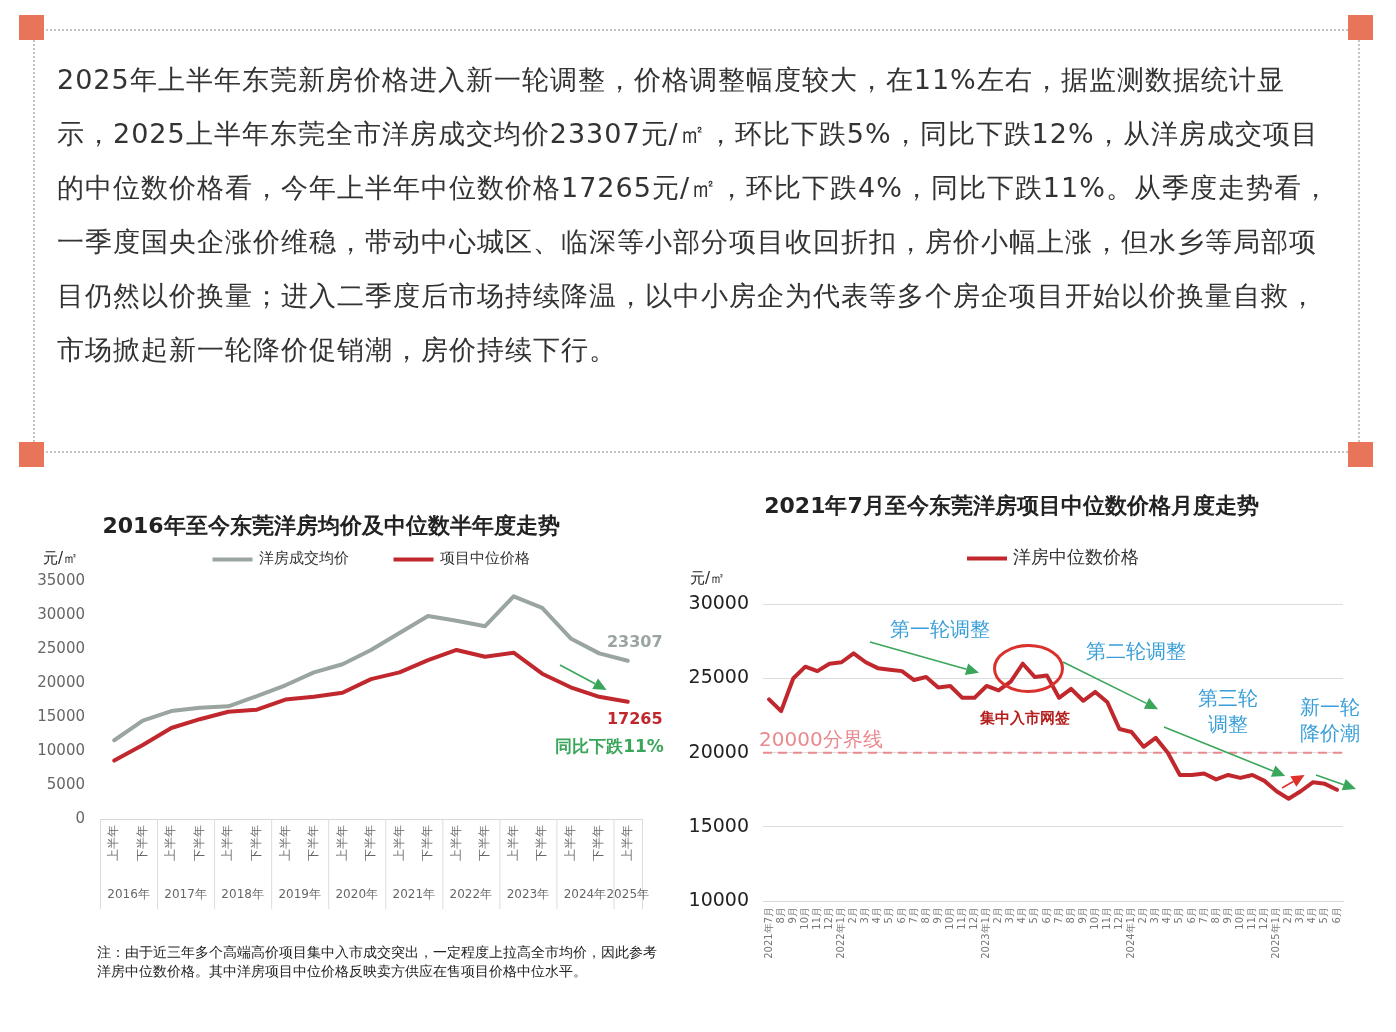  Describe the element at coordinates (303, 558) in the screenshot. I see `legend-label: 洋房成交均价` at that location.